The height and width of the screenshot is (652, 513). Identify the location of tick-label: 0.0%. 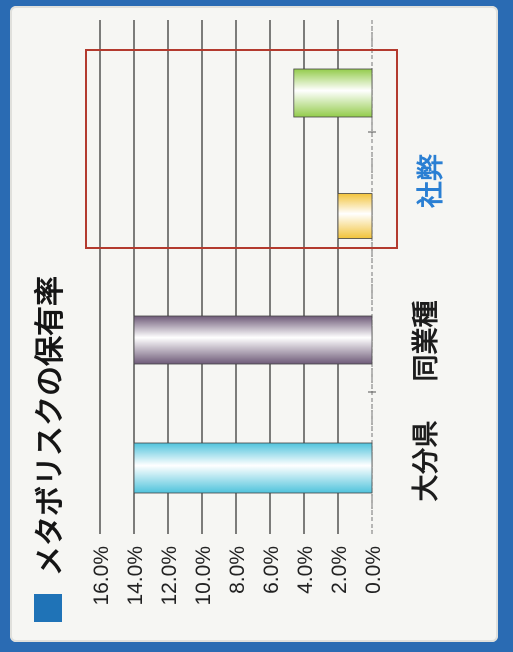
(373, 570).